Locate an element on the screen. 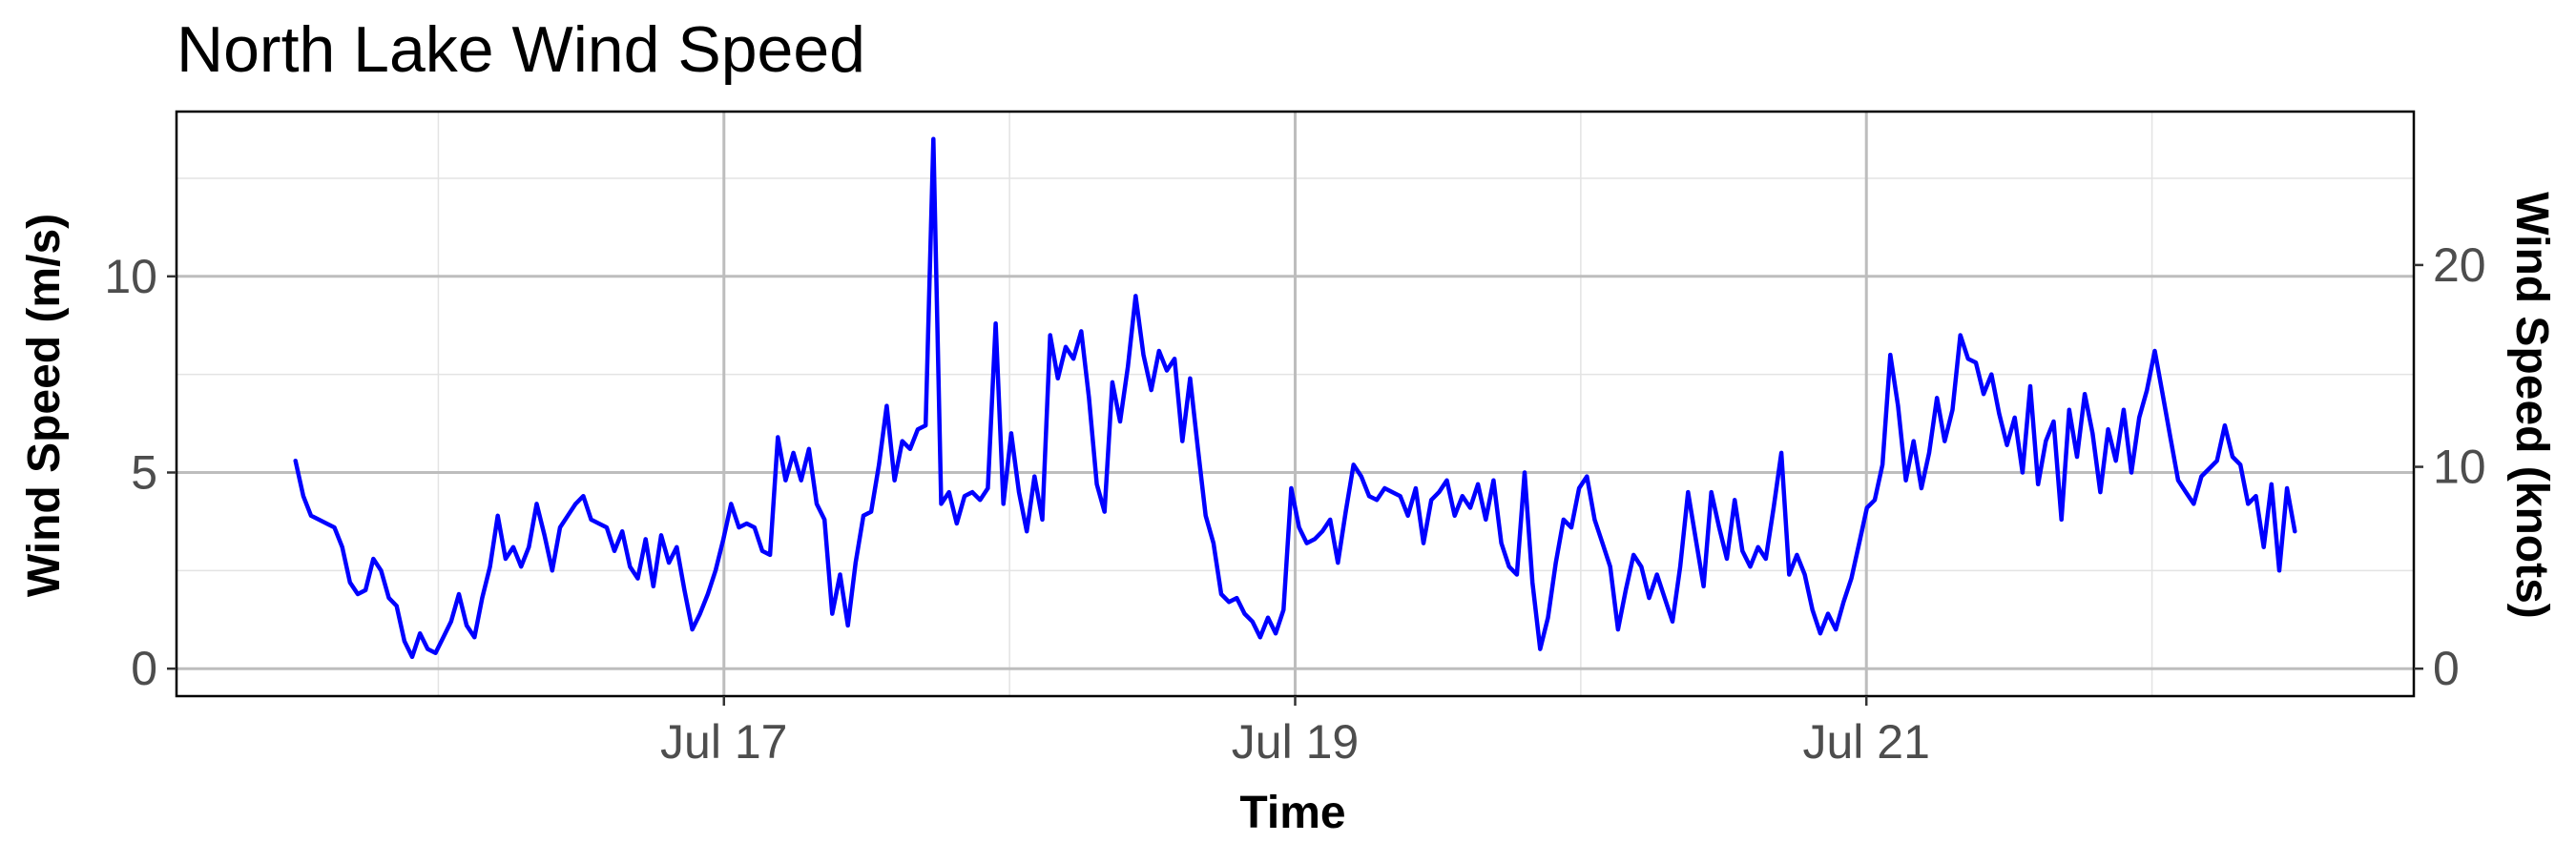 Image resolution: width=2576 pixels, height=863 pixels. y-tick-label: 10 is located at coordinates (130, 276).